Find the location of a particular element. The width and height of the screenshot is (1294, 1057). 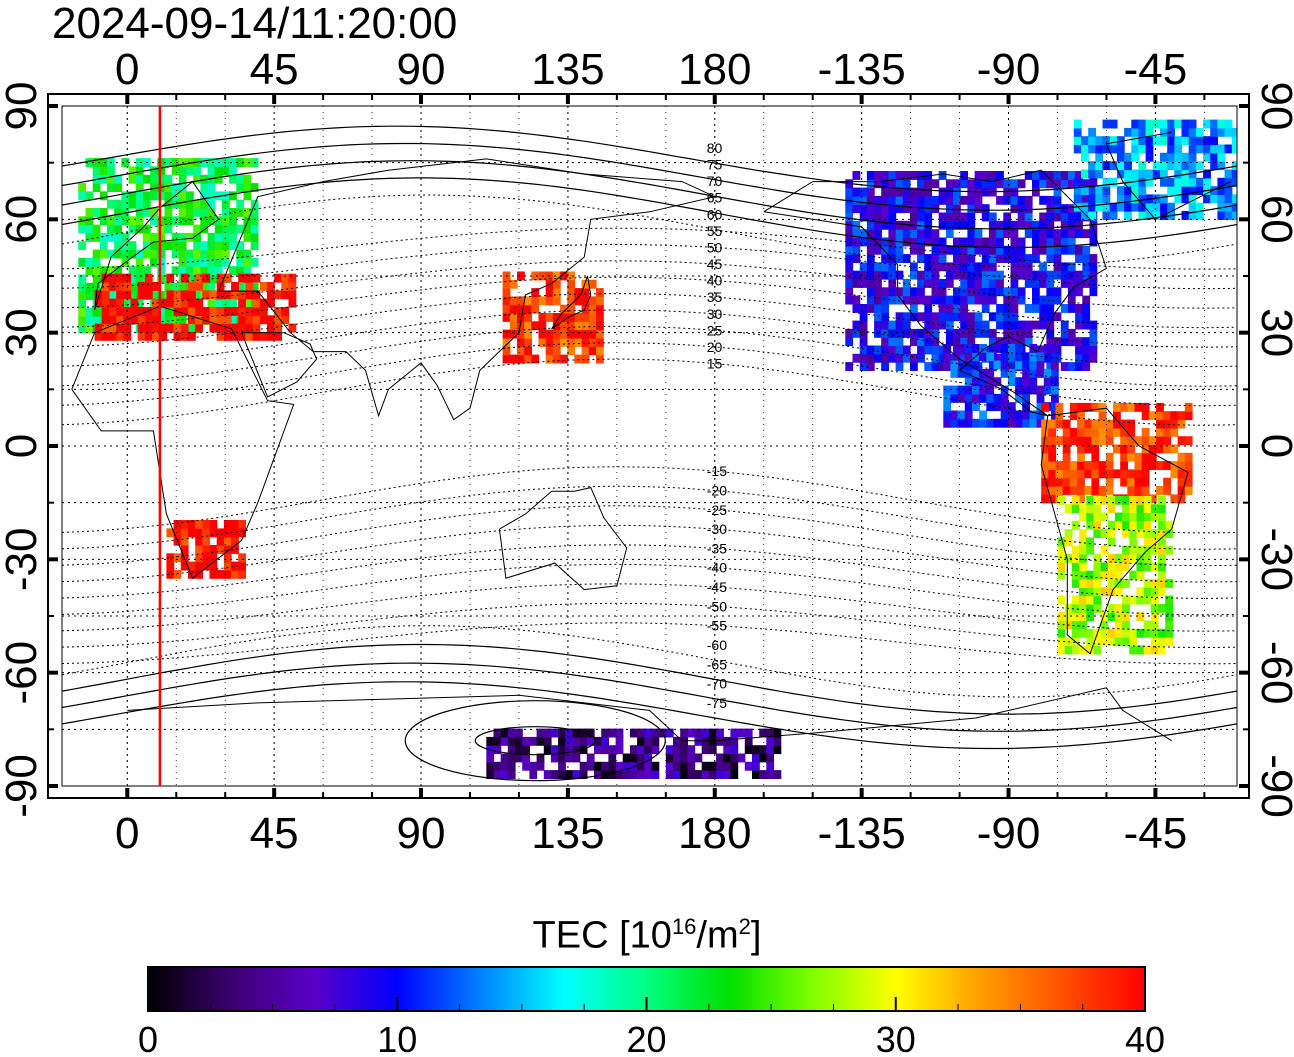

dip-label: -30 is located at coordinates (717, 529).